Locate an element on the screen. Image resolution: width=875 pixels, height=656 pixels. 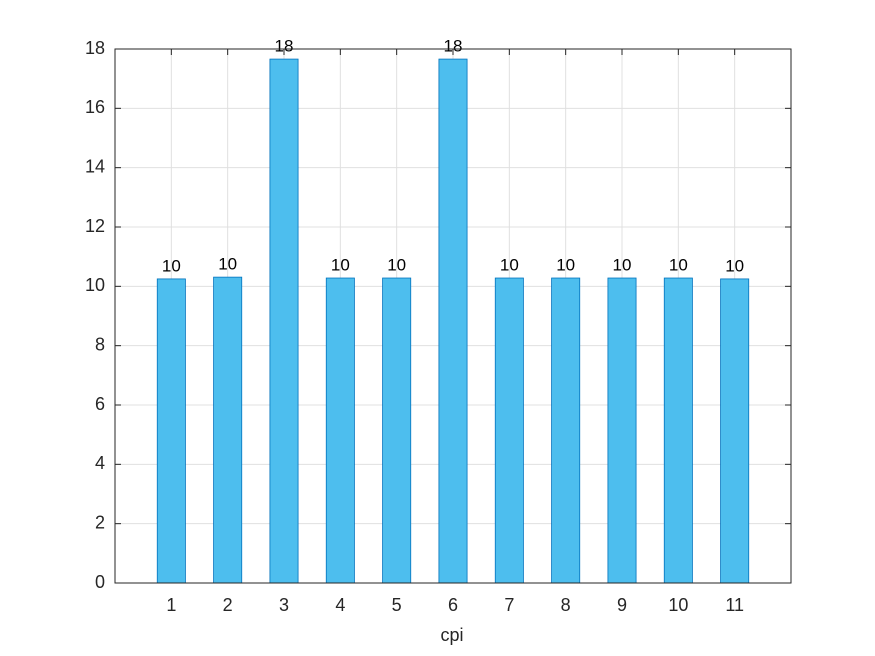
x-tick-label: 7 is located at coordinates (509, 605).